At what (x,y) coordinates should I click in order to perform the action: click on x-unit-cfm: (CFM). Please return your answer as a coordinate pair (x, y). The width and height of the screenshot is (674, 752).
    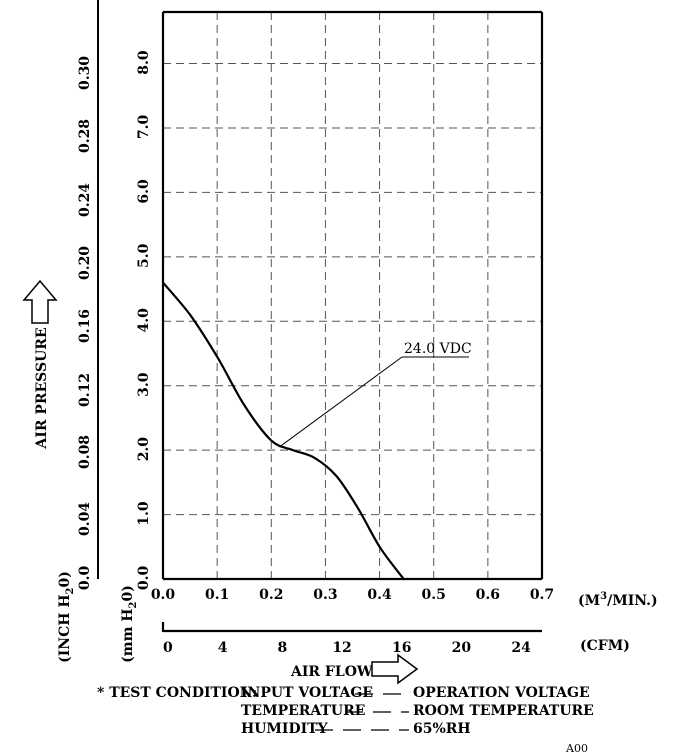
    Looking at the image, I should click on (605, 646).